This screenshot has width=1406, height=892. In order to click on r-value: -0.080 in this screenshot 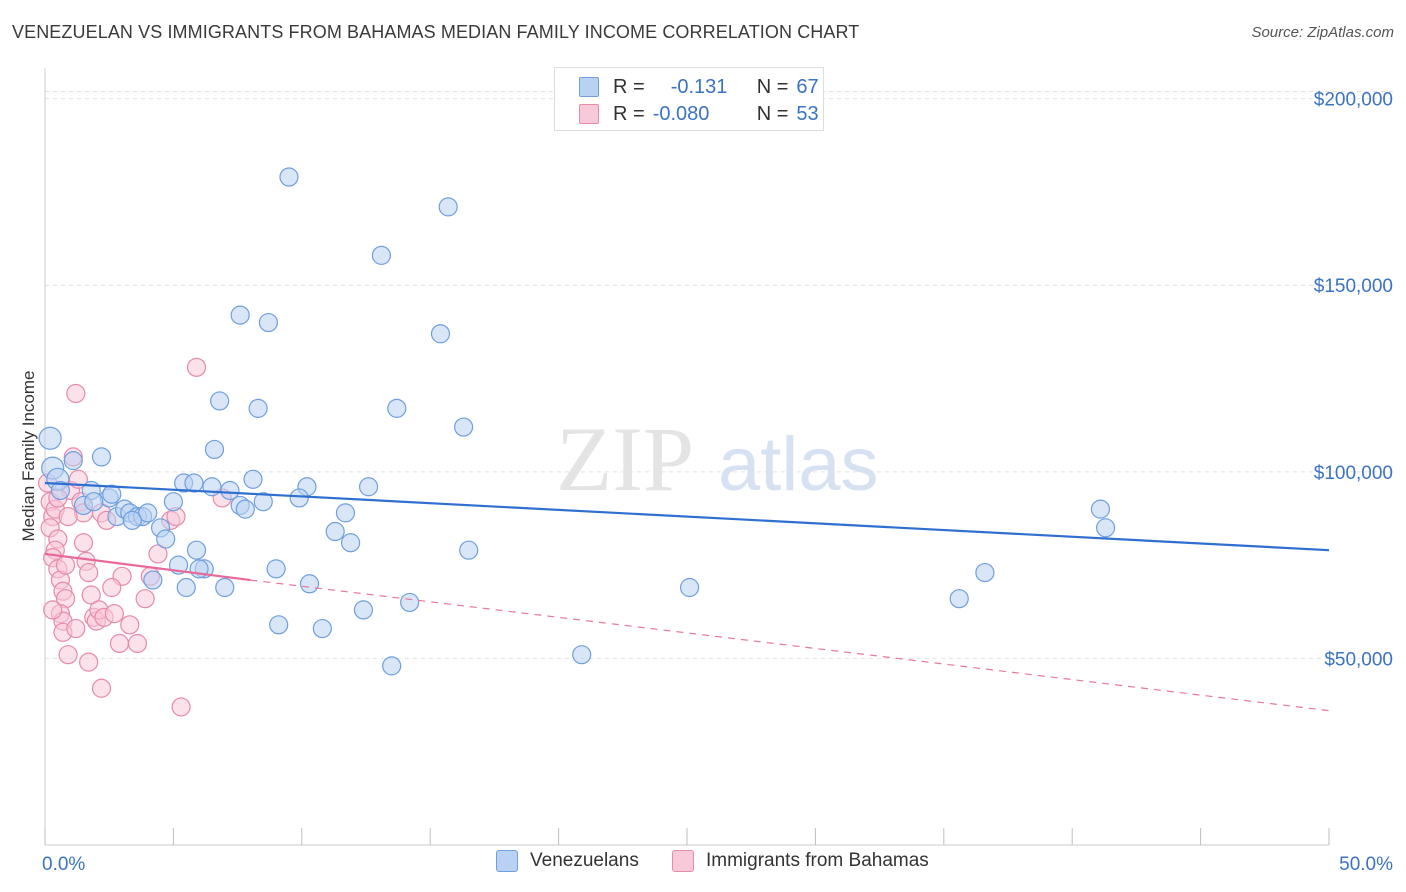, I will do `click(681, 113)`.